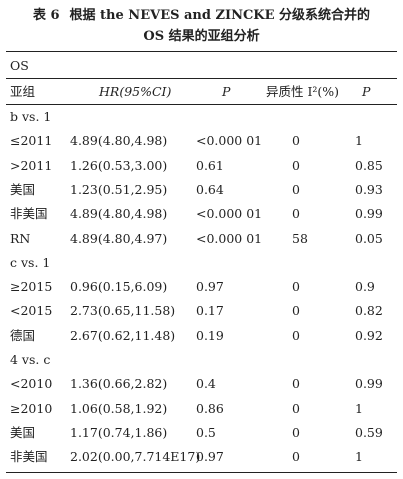 This screenshot has width=403, height=479. What do you see at coordinates (369, 238) in the screenshot?
I see `cell-p-heterogeneity: 0.05` at bounding box center [369, 238].